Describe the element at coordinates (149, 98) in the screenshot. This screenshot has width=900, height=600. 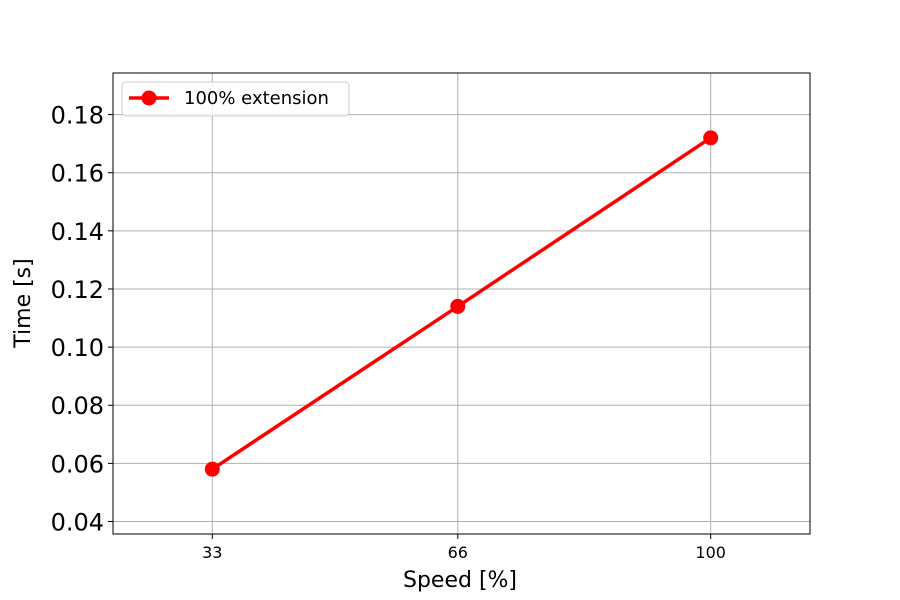
I see `legend-marker` at that location.